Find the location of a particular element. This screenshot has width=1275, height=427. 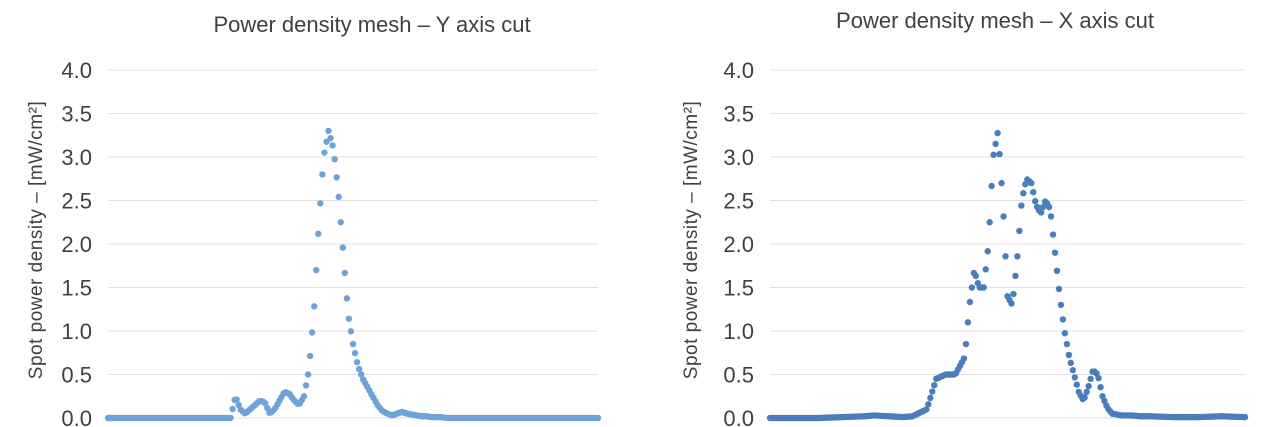

y-tick-label: 4.0 is located at coordinates (76, 70).